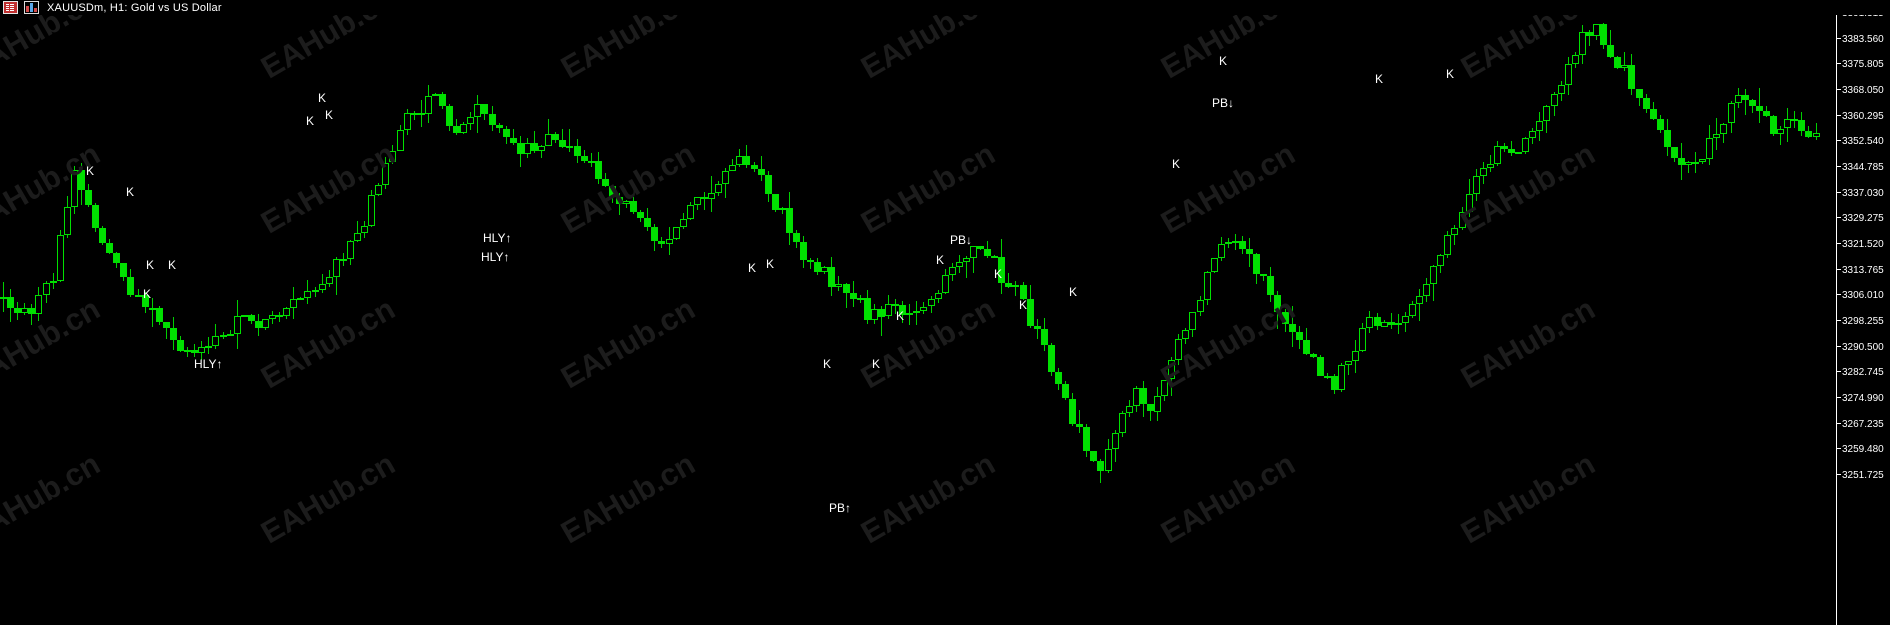 This screenshot has height=625, width=1890. Describe the element at coordinates (1860, 475) in the screenshot. I see `price-tick: 3251.725` at that location.